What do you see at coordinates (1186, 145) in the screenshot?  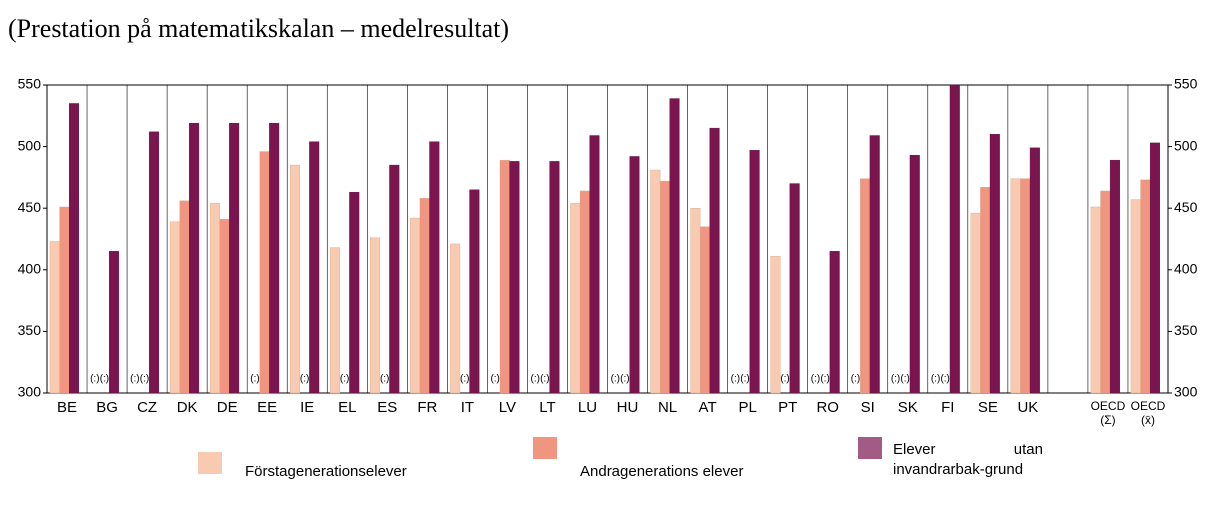 I see `y2-tick-label: 500` at bounding box center [1186, 145].